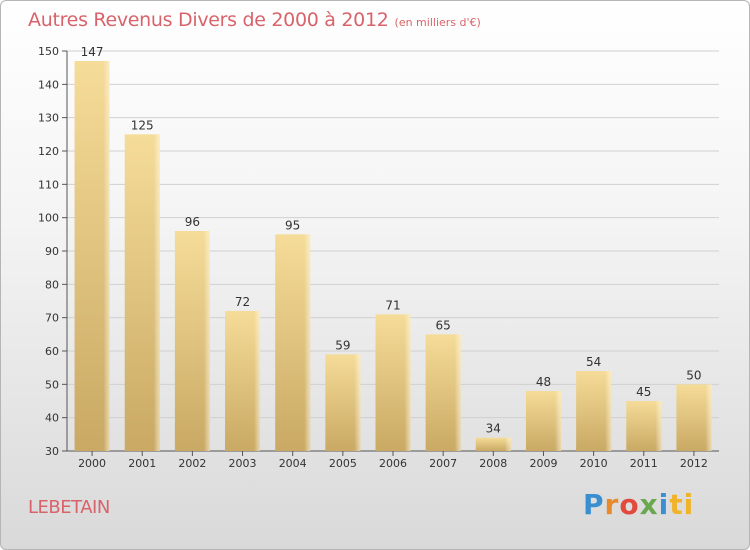 The width and height of the screenshot is (750, 550). I want to click on bar, so click(493, 444).